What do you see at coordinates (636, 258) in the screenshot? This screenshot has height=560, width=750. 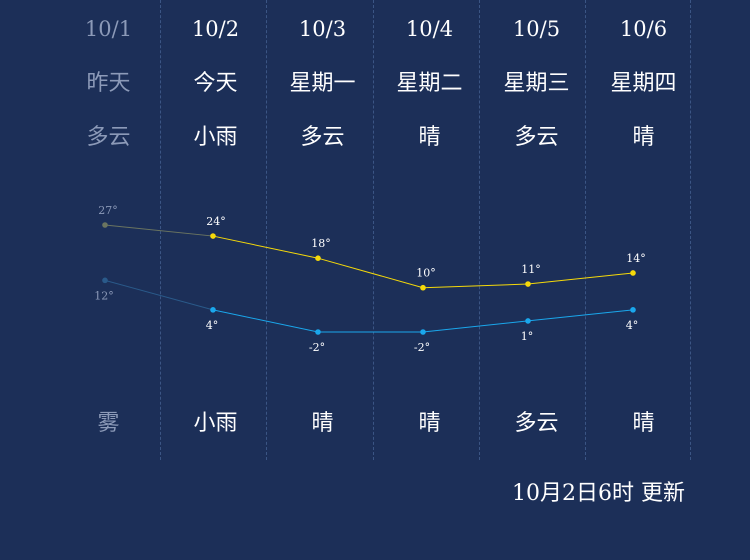 I see `high-temp-label: 14°` at bounding box center [636, 258].